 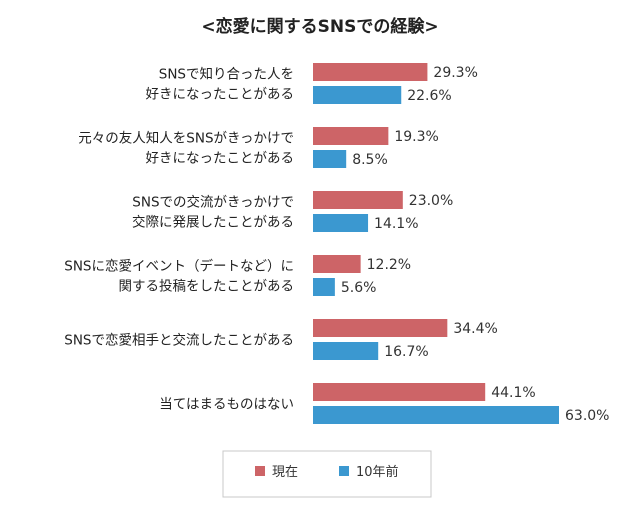 I want to click on legend-box, so click(x=327, y=474).